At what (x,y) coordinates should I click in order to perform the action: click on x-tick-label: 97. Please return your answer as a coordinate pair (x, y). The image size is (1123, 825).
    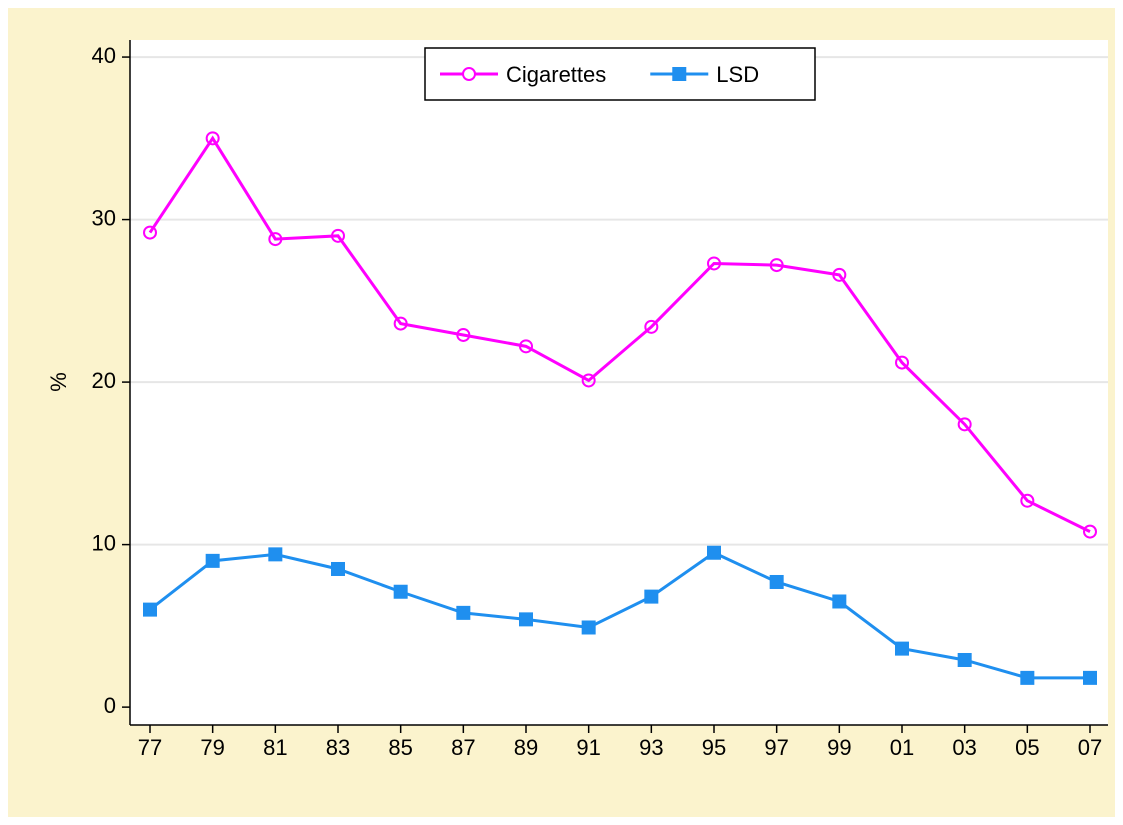
    Looking at the image, I should click on (776, 747).